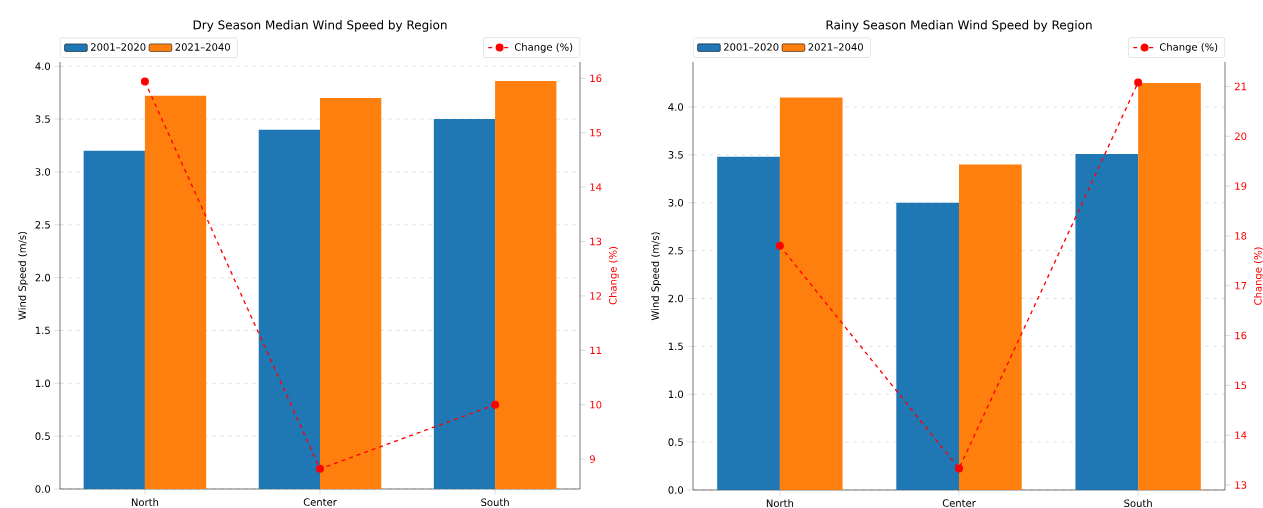  What do you see at coordinates (1241, 86) in the screenshot?
I see `y2-tick-label: 21` at bounding box center [1241, 86].